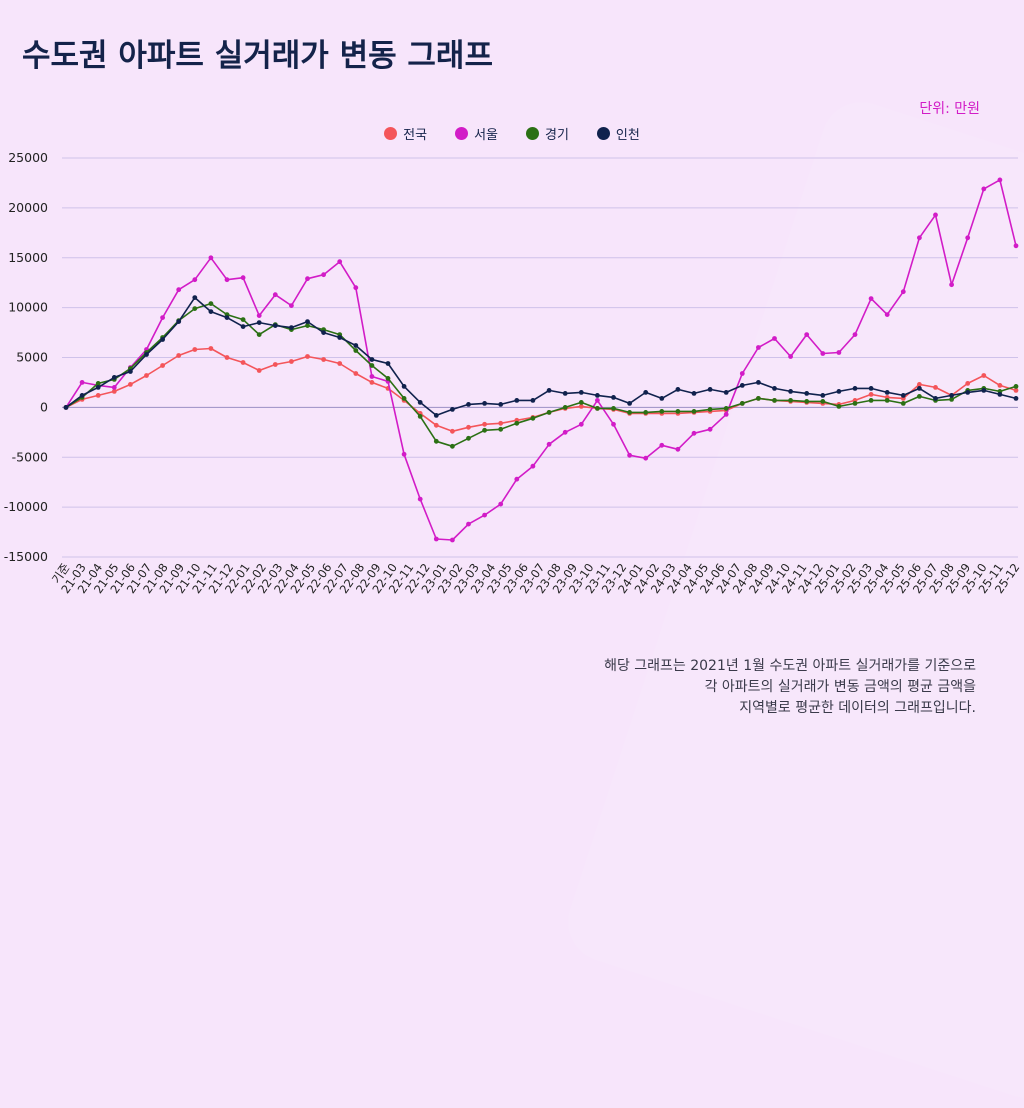  I want to click on note-line: 지역별로 평균한 데이터의 그래프입니다., so click(857, 708).